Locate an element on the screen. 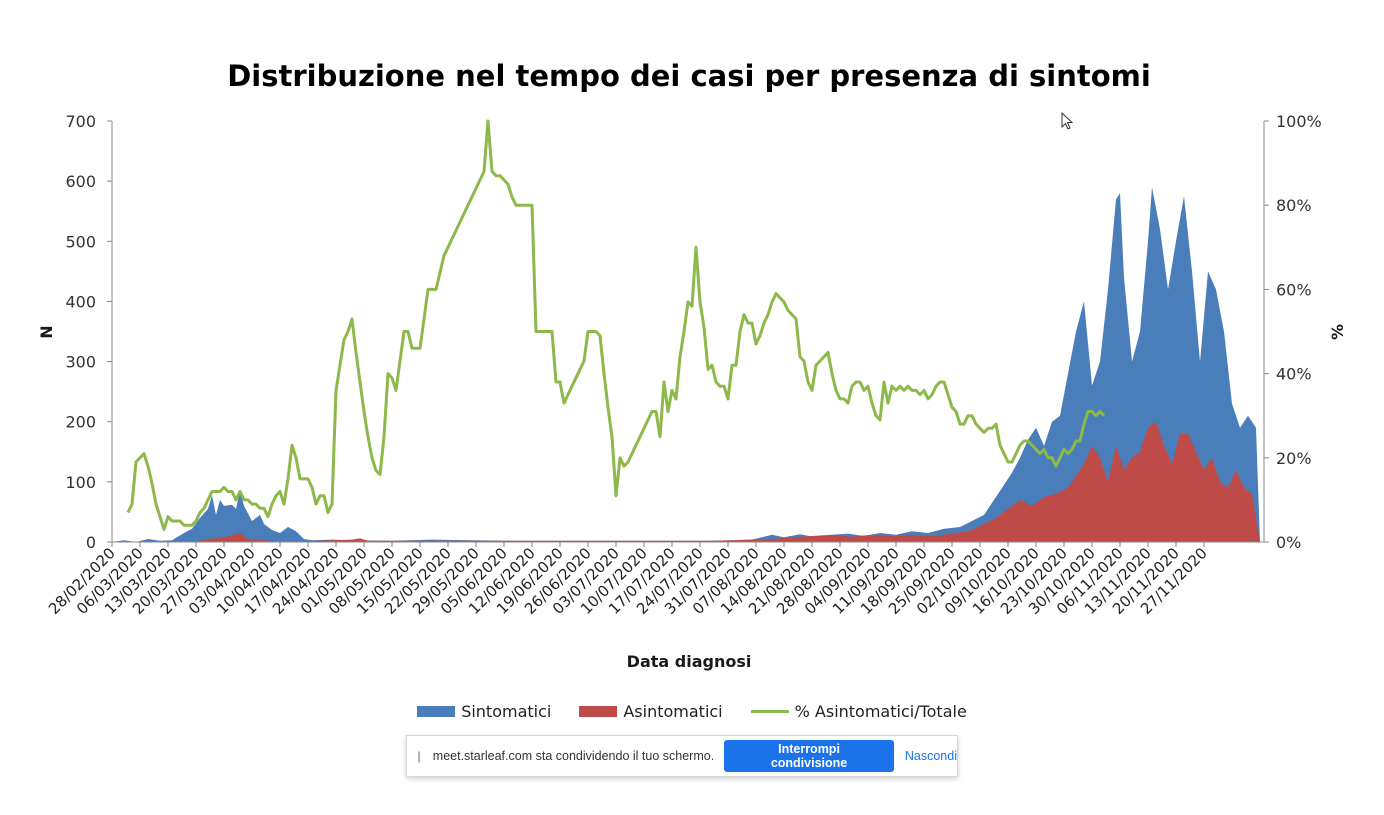  y-tick-label: 700 is located at coordinates (80, 121).